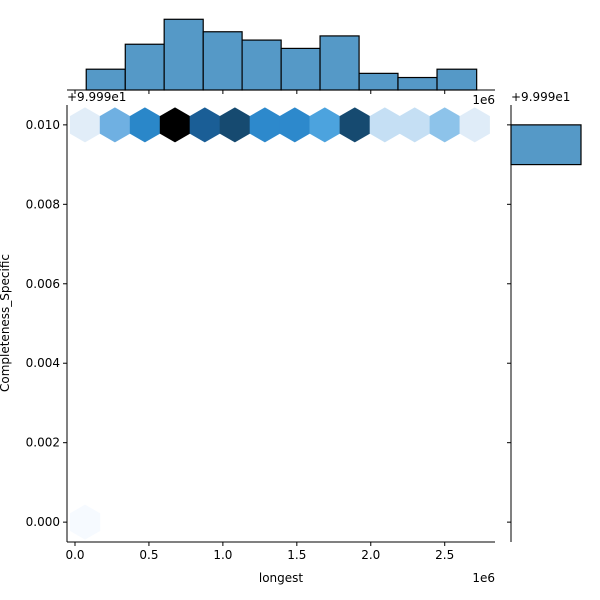 The height and width of the screenshot is (600, 600). Describe the element at coordinates (296, 555) in the screenshot. I see `x-tick-label: 1.5` at that location.